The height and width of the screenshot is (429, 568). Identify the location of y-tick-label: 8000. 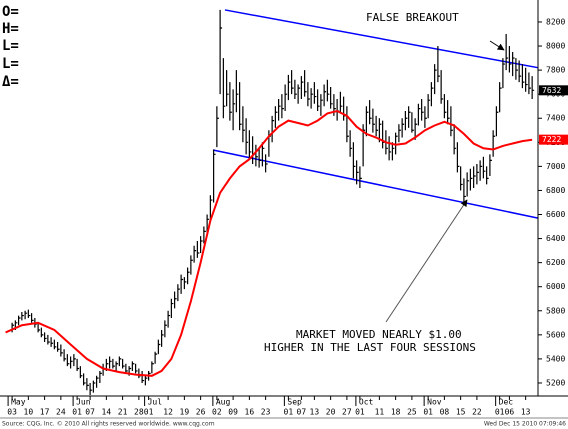
(555, 46).